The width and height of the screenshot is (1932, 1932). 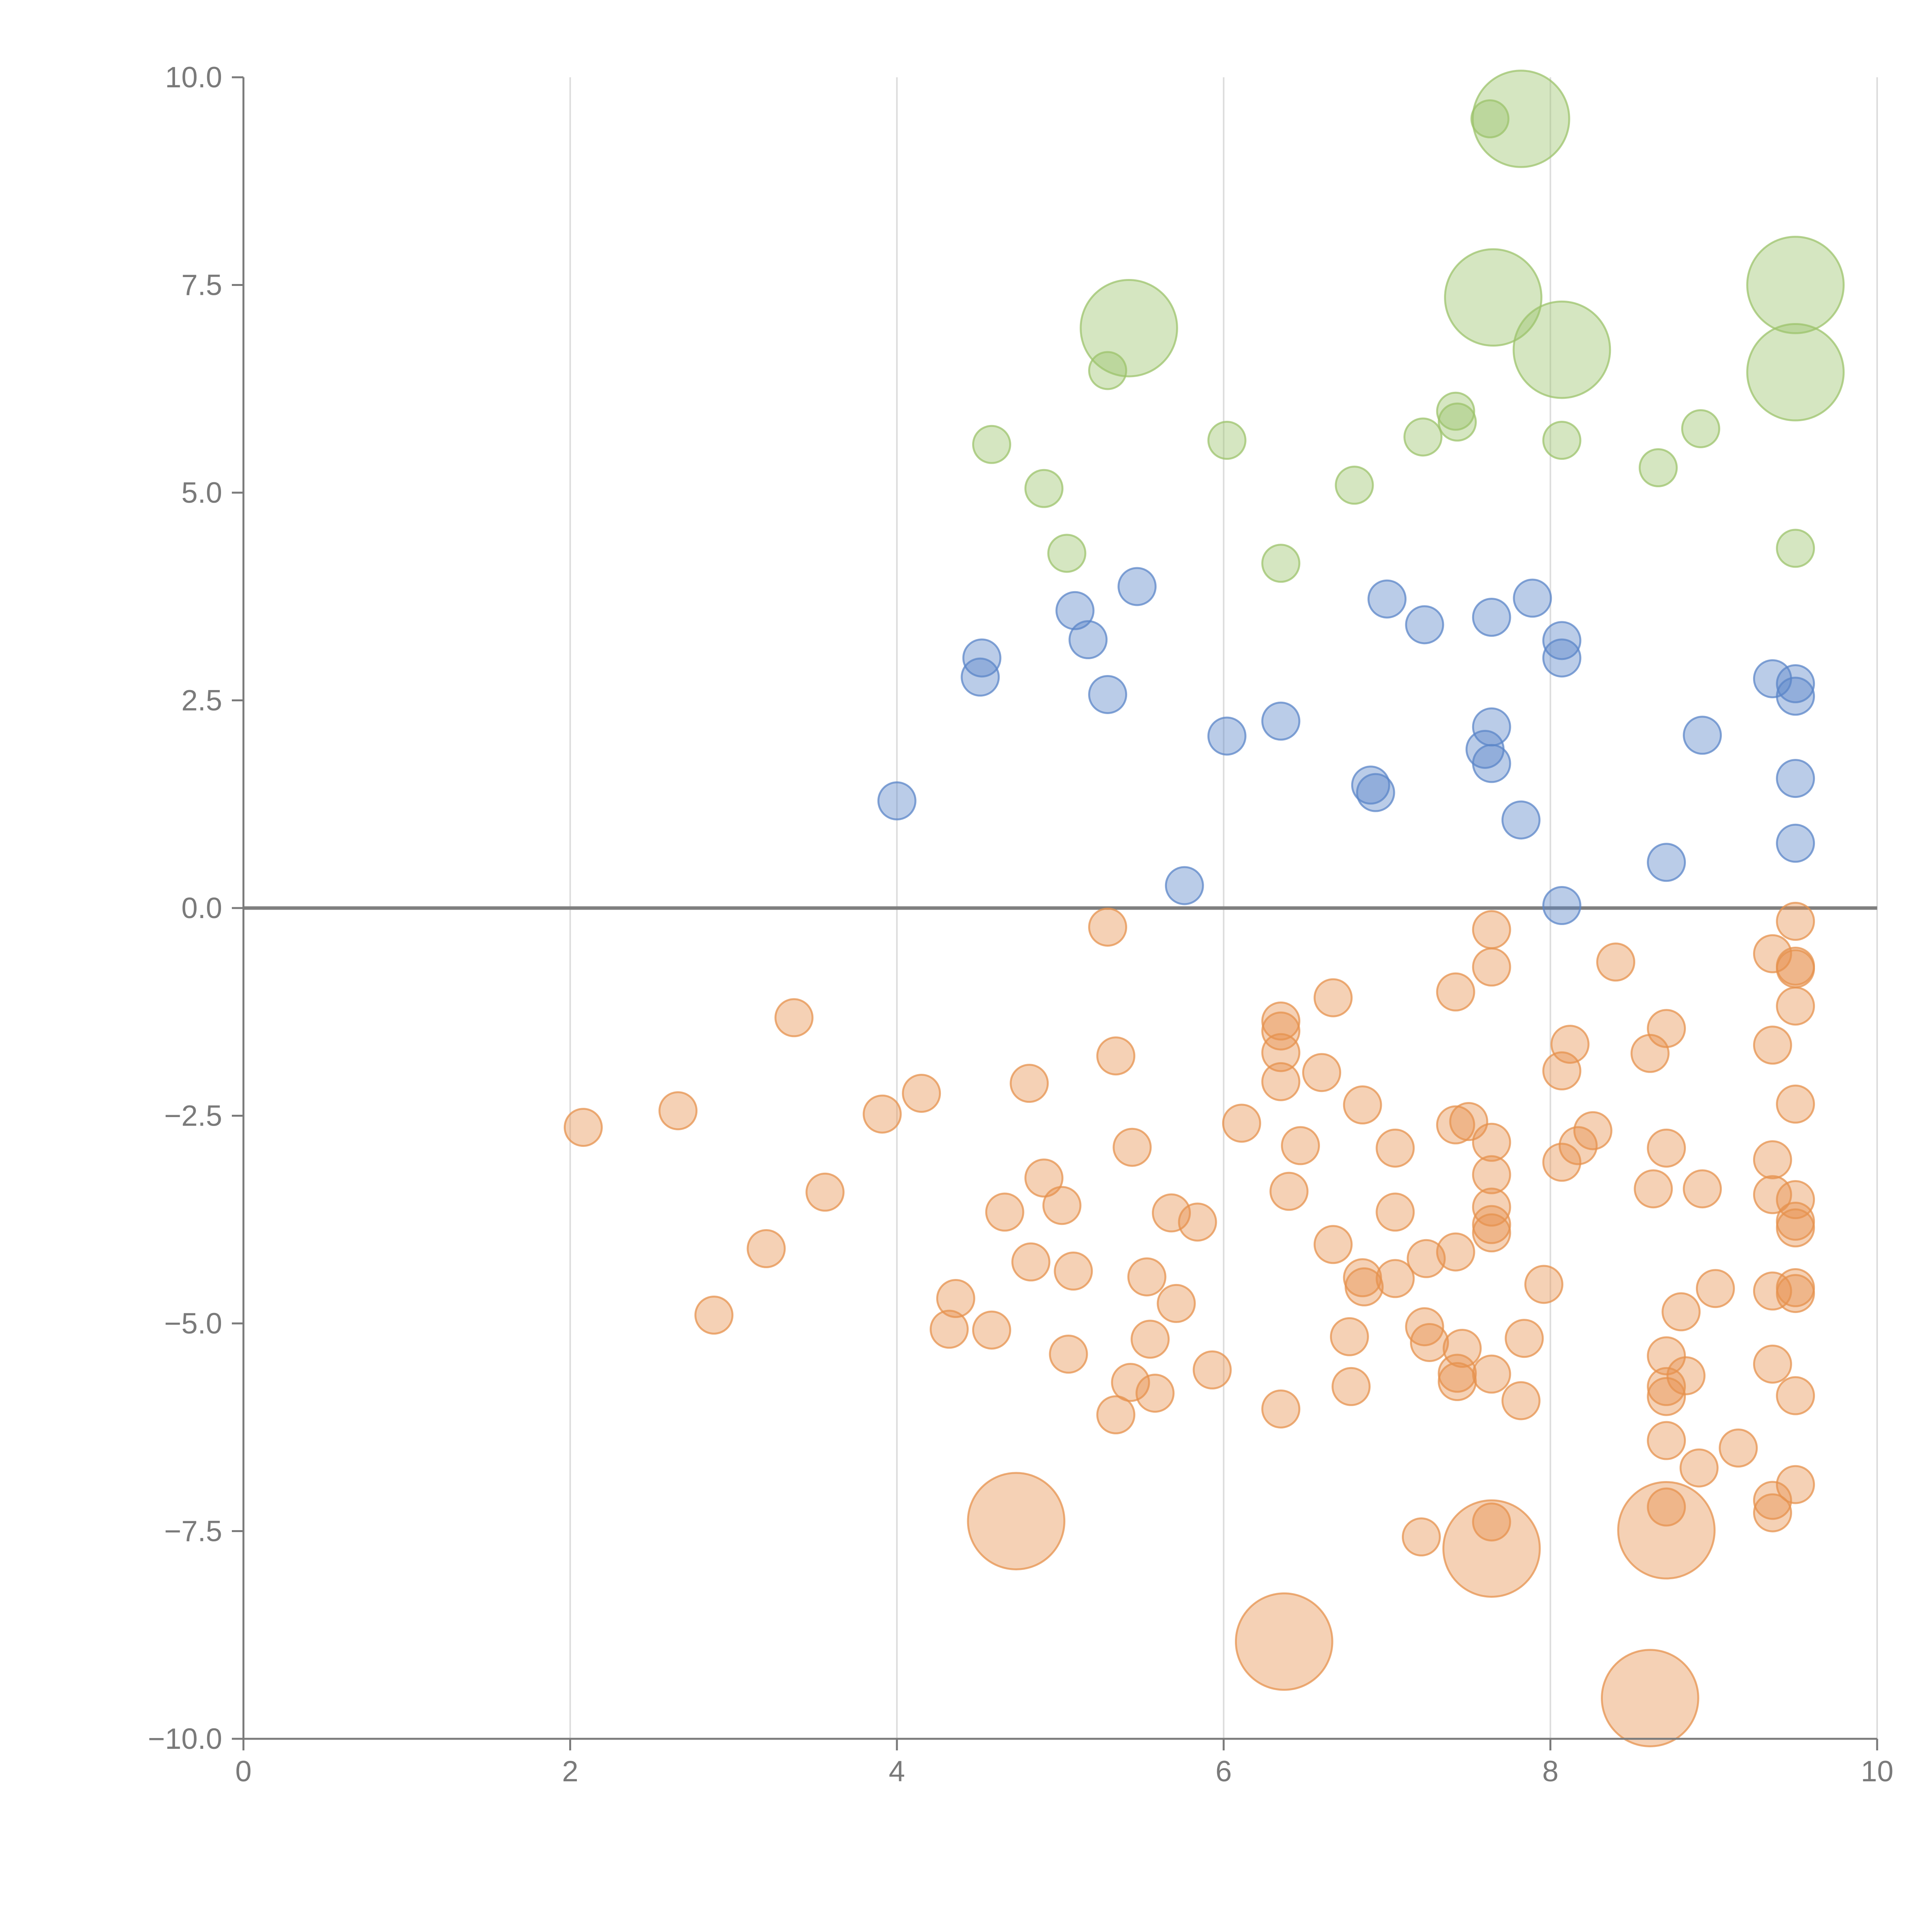 What do you see at coordinates (202, 285) in the screenshot?
I see `y-tick-label: 7.5` at bounding box center [202, 285].